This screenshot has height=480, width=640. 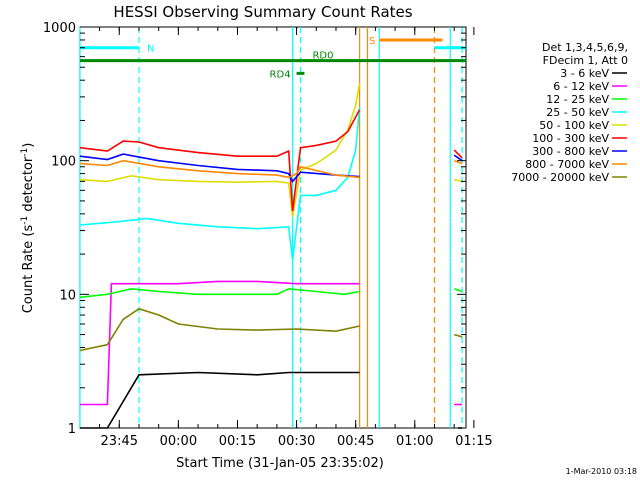 I want to click on series-line-7000-20000-kev, so click(x=219, y=329).